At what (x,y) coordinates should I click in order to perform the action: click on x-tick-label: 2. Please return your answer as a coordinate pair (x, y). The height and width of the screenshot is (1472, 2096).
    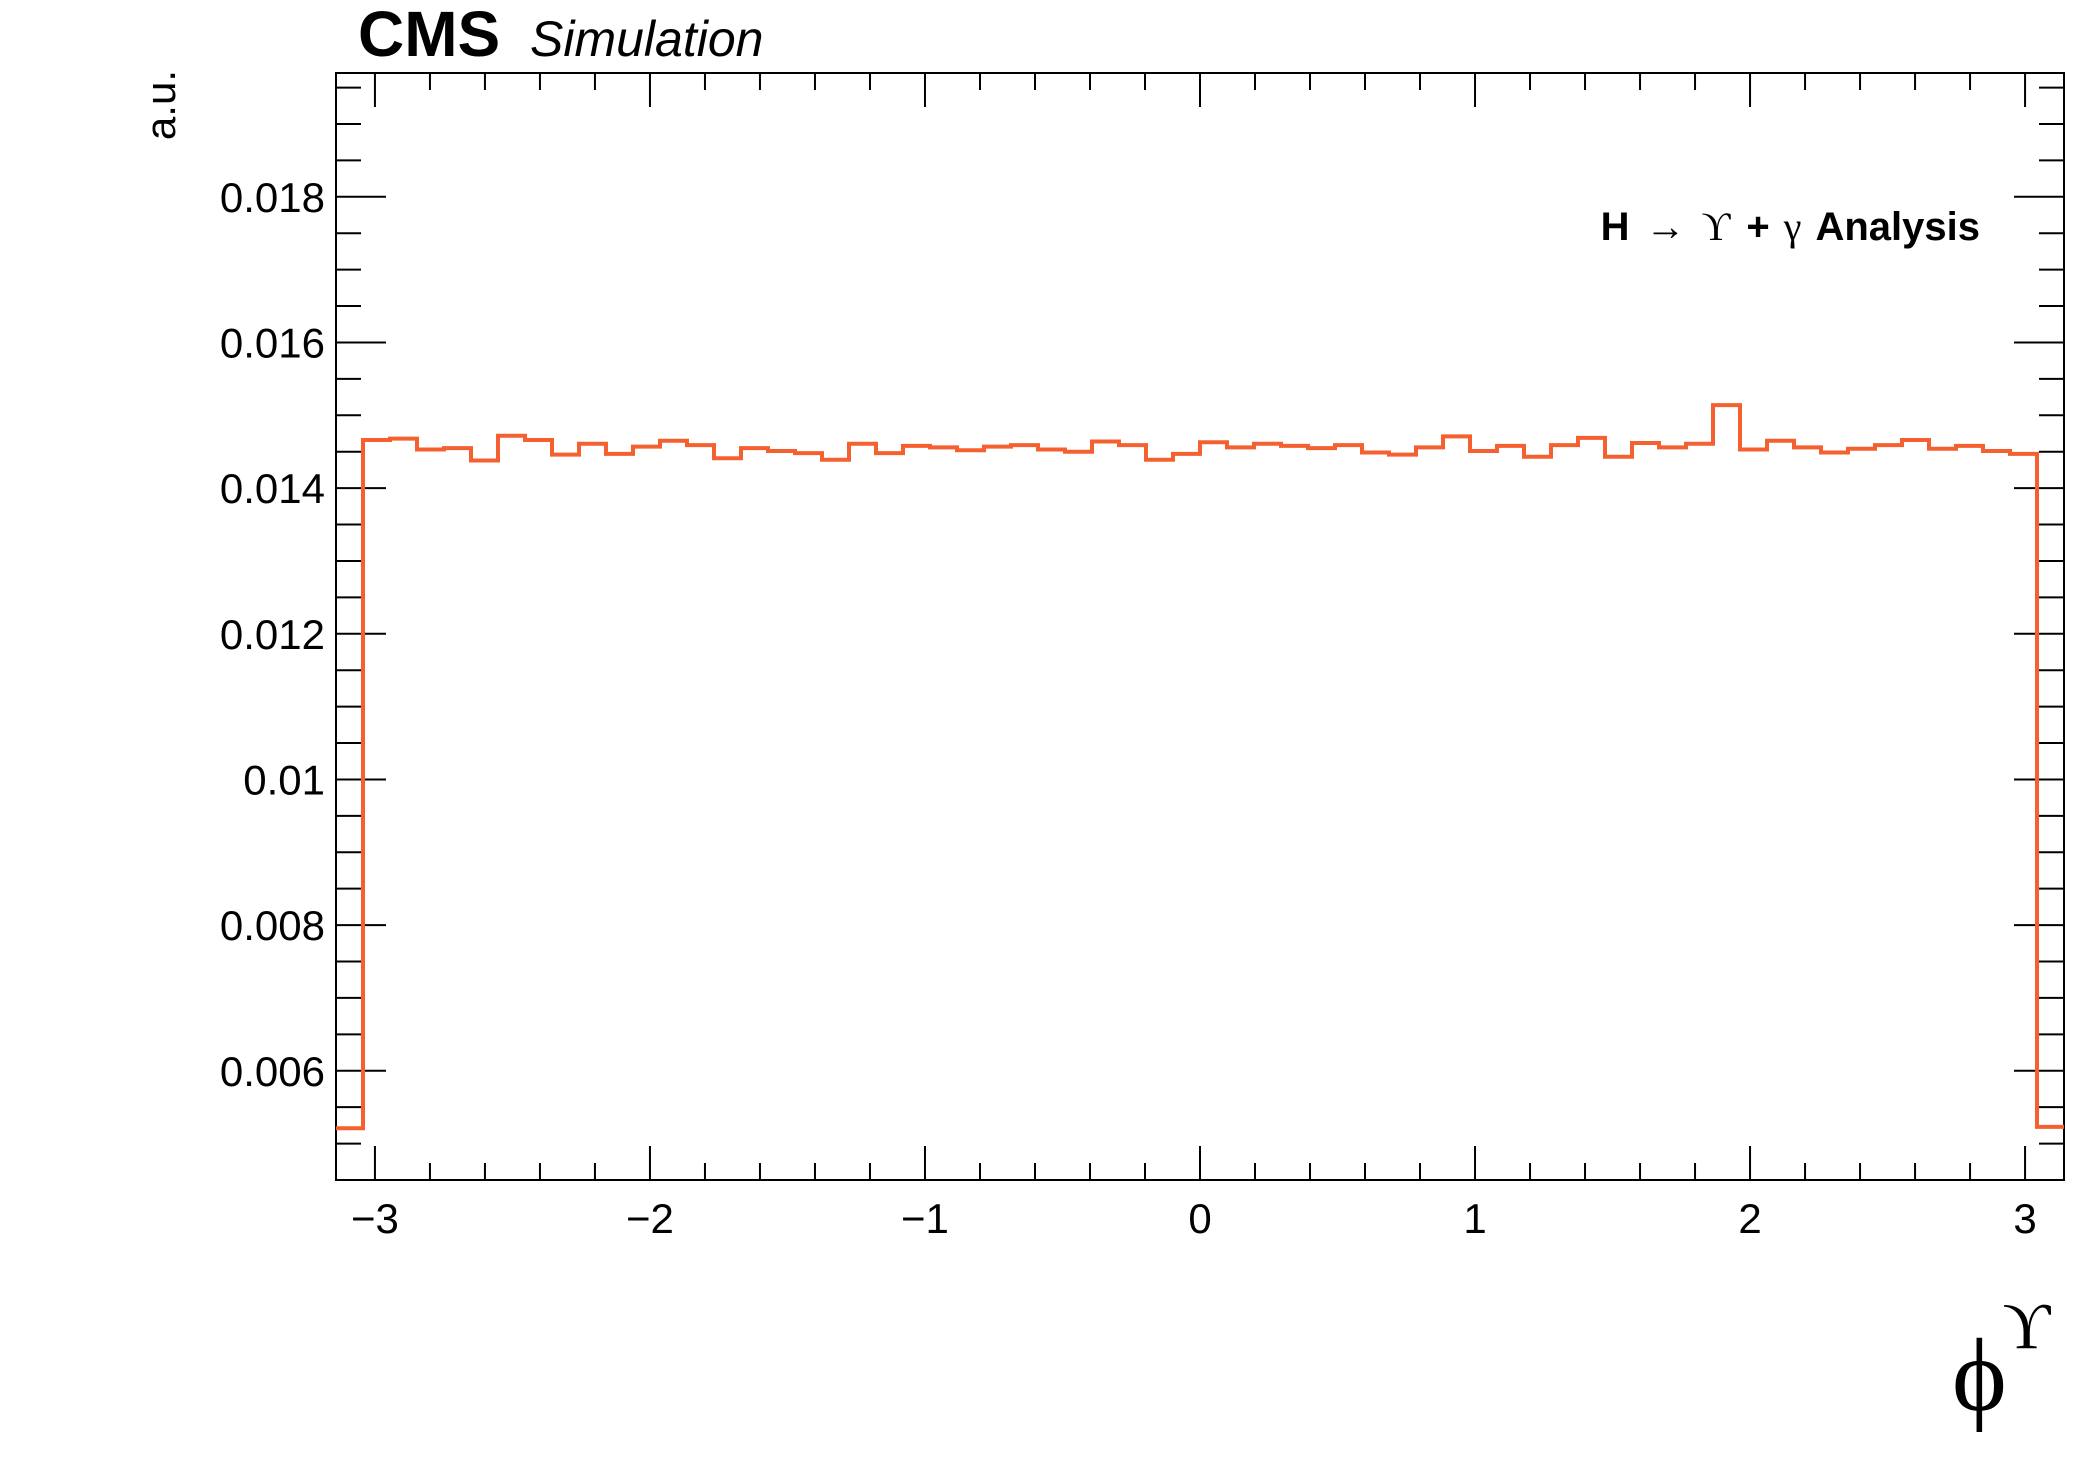
    Looking at the image, I should click on (1749, 1218).